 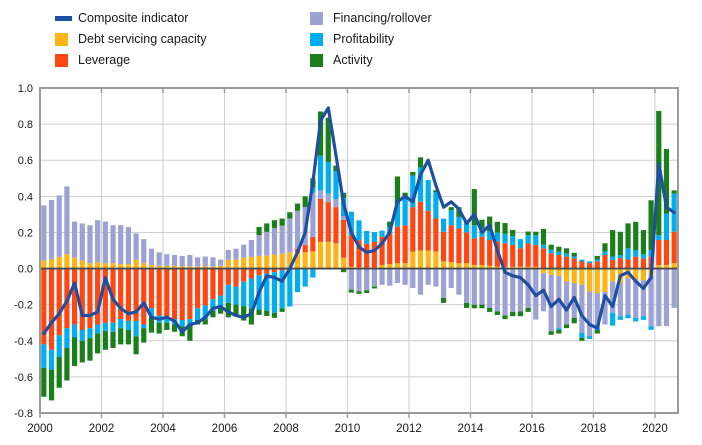 What do you see at coordinates (25, 233) in the screenshot?
I see `y-tick-label: 0.2` at bounding box center [25, 233].